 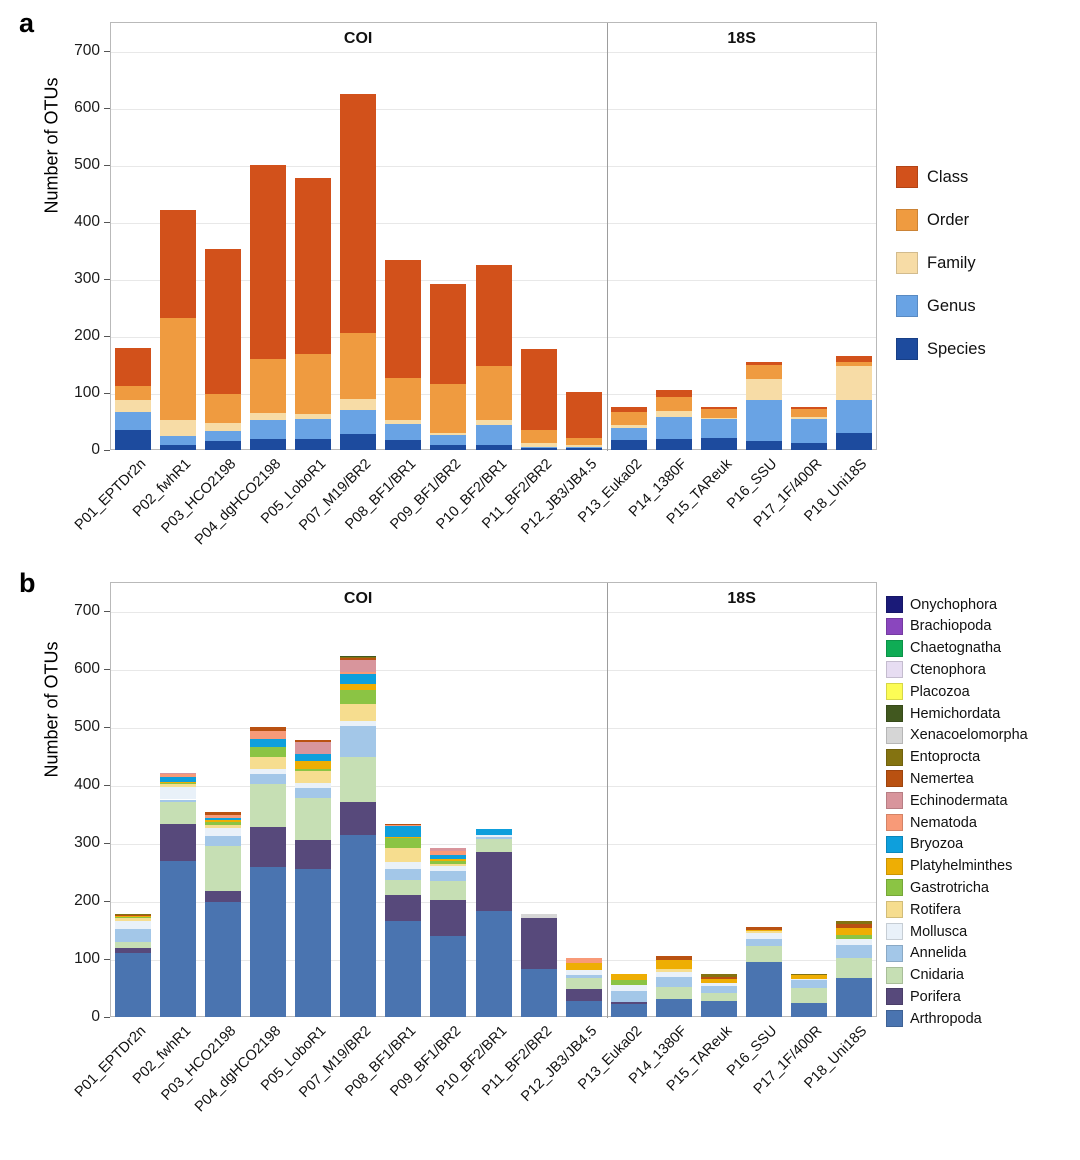 I want to click on bar-segment-p12-jb3-jb4-5-nematoda, so click(x=583, y=961).